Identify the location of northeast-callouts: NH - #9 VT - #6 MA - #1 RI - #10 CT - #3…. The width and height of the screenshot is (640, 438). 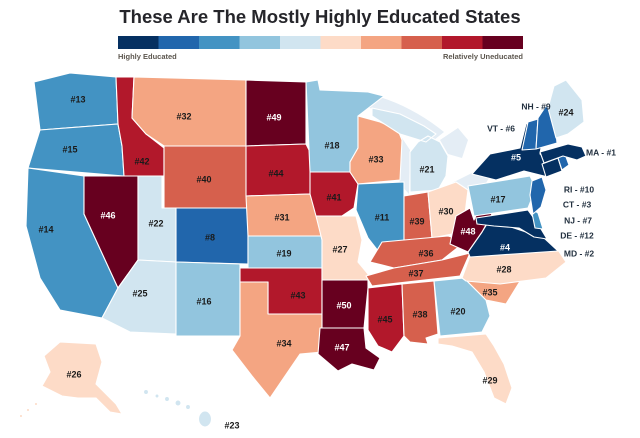
(551, 179).